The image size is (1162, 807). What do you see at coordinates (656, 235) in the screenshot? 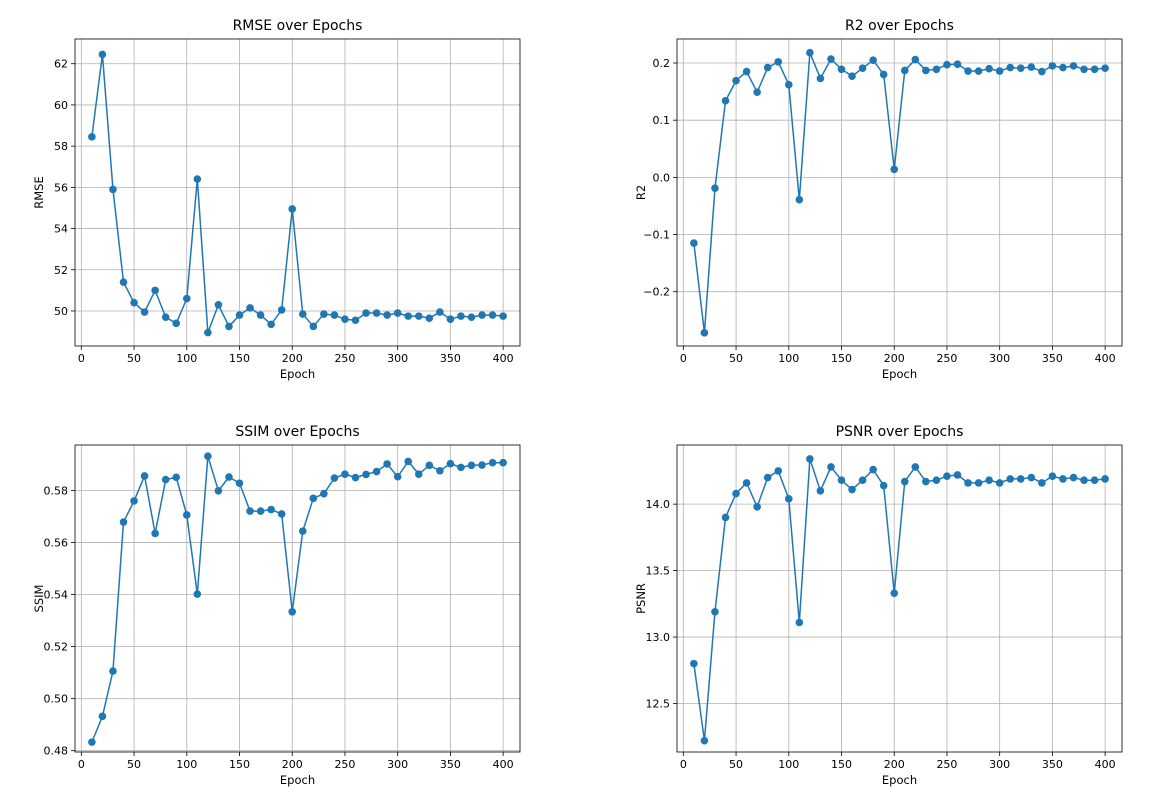
I see `y-tick-label: −0.1` at bounding box center [656, 235].